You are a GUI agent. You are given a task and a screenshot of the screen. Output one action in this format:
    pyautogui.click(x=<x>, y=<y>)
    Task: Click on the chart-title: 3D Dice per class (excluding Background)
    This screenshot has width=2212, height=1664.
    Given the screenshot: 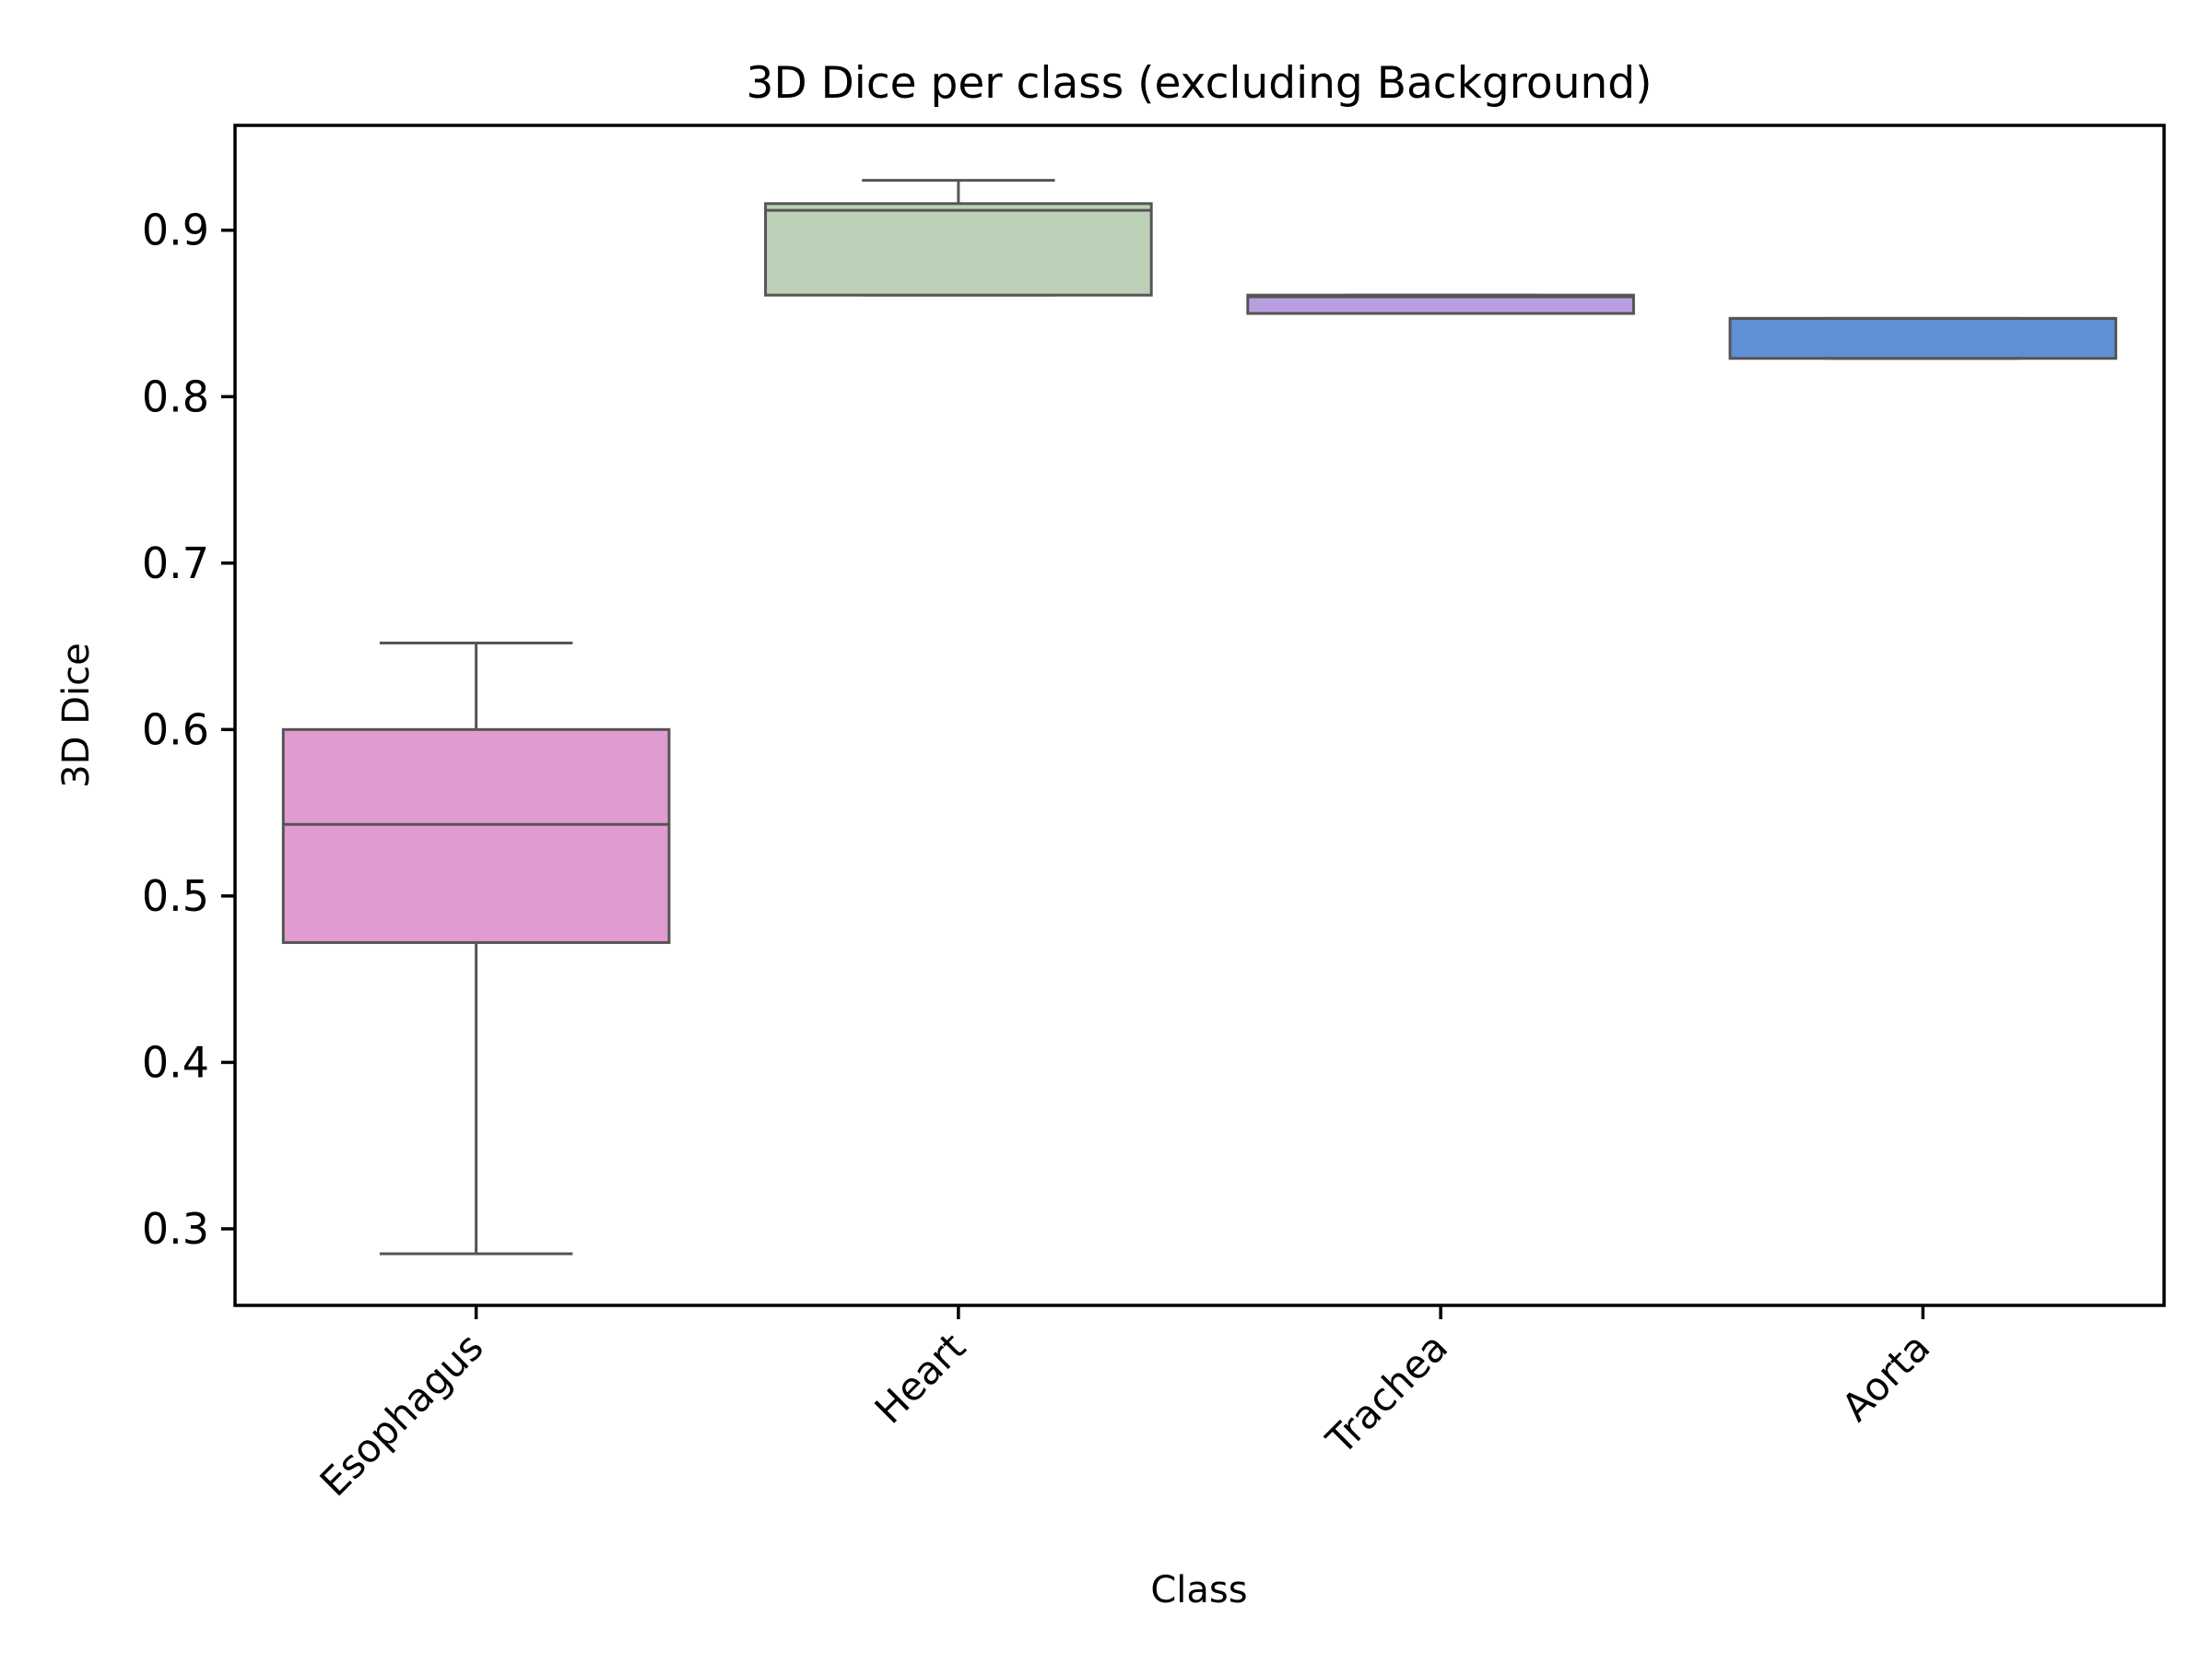 What is the action you would take?
    pyautogui.click(x=1200, y=83)
    